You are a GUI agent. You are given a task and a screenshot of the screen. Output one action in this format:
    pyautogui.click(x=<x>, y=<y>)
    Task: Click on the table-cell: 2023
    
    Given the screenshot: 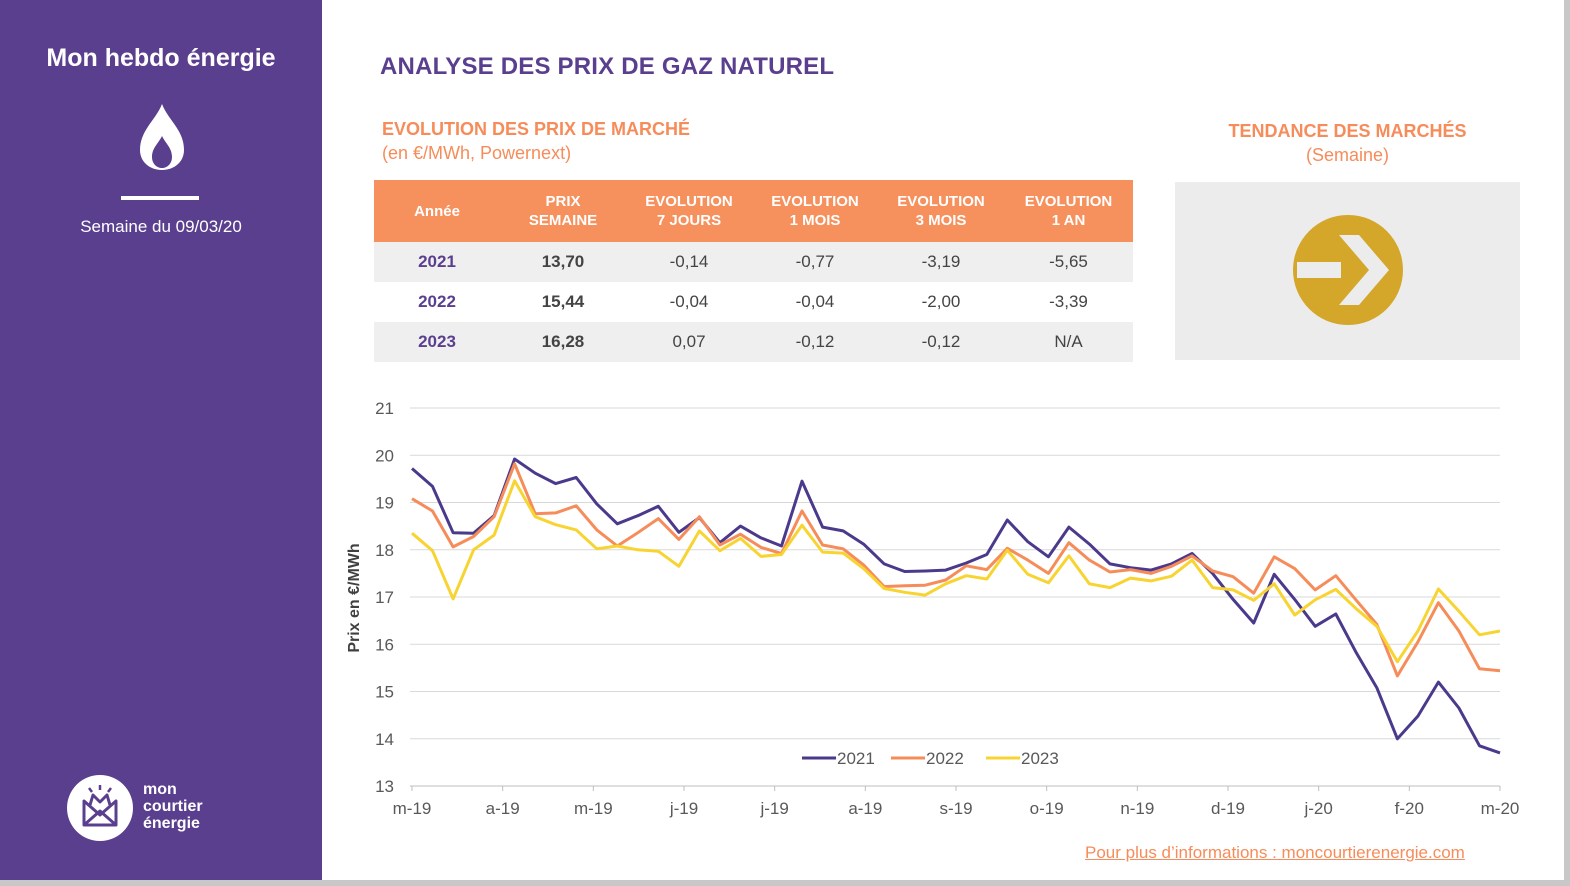 What is the action you would take?
    pyautogui.click(x=437, y=342)
    